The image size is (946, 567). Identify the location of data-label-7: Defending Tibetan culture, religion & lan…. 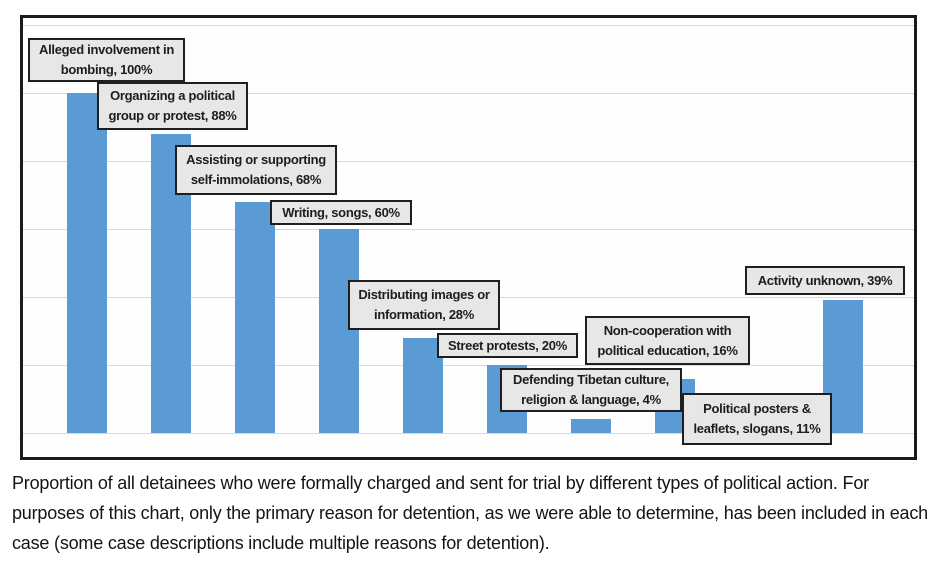
(591, 390).